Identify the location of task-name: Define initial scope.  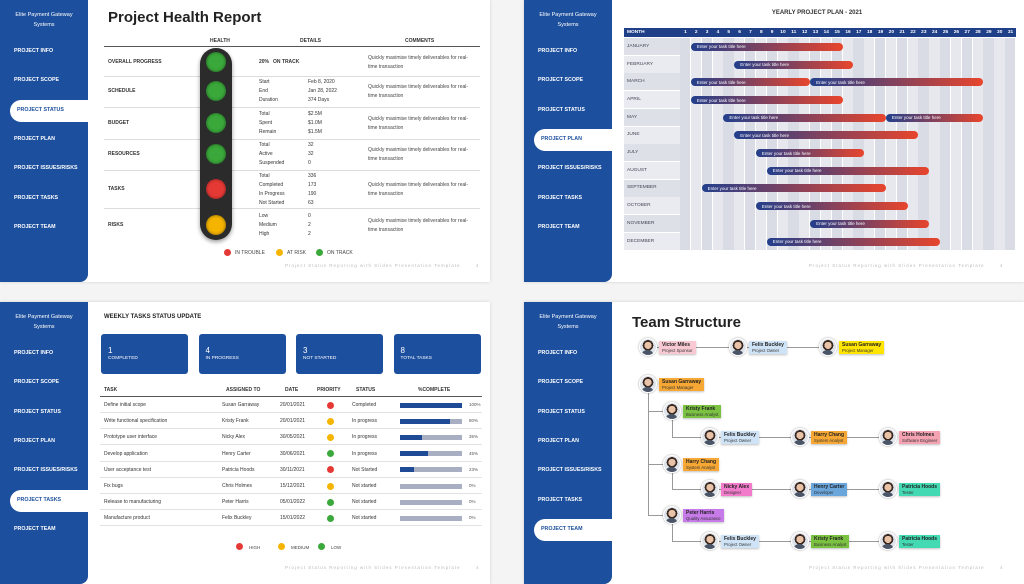
(125, 405).